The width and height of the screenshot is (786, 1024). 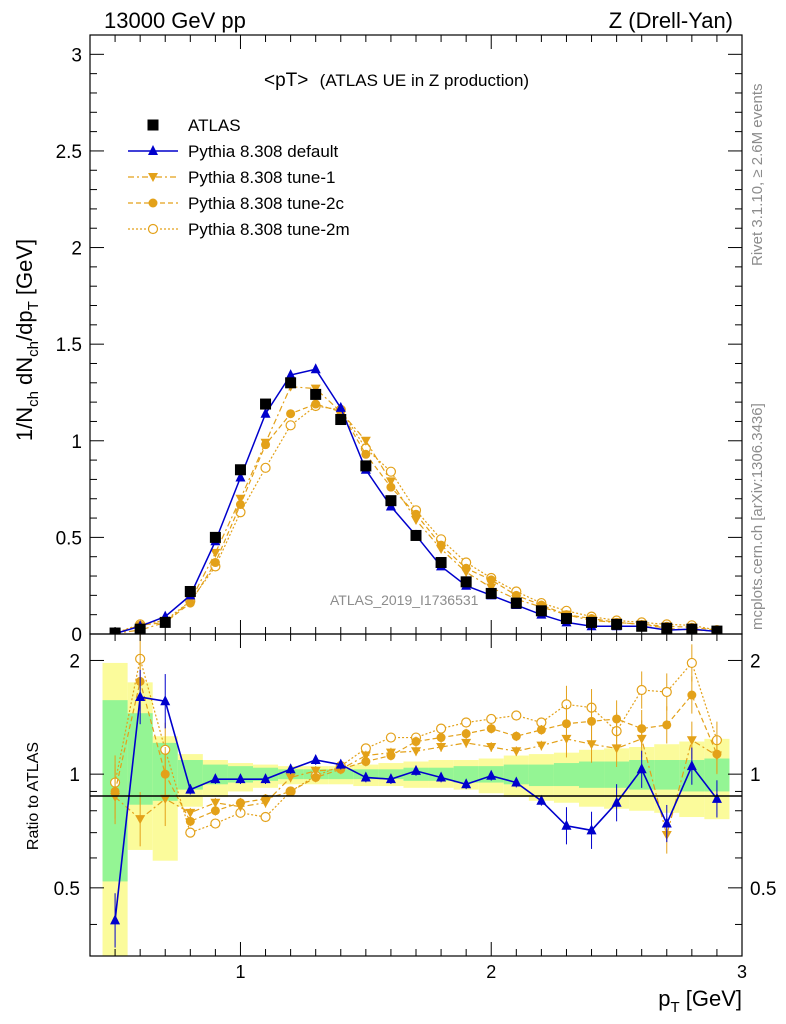 What do you see at coordinates (755, 775) in the screenshot?
I see `y-tick-label-ratio-right: 1` at bounding box center [755, 775].